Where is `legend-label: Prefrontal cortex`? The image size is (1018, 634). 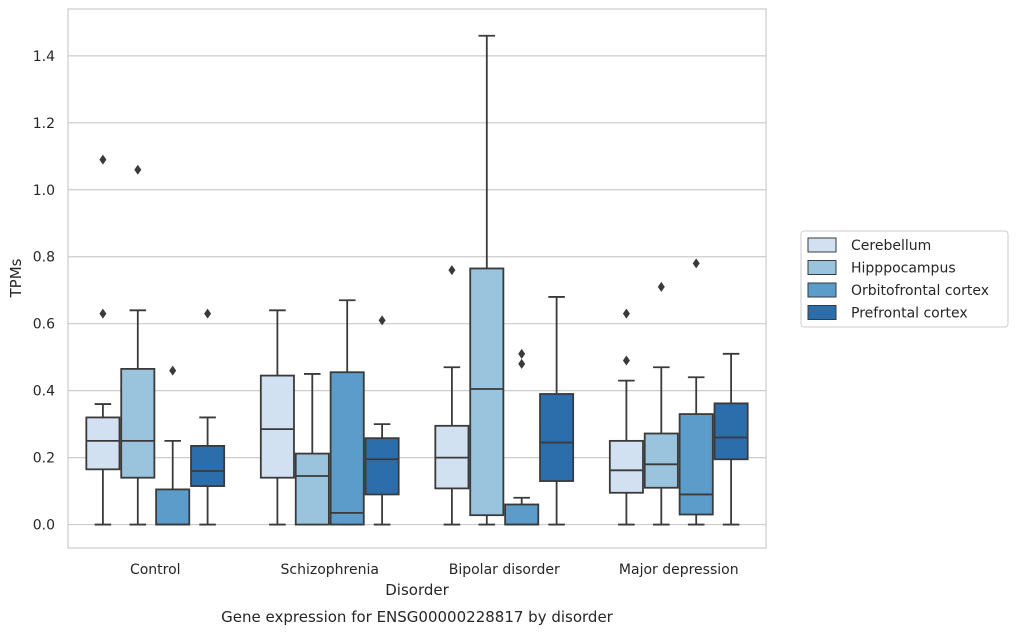 legend-label: Prefrontal cortex is located at coordinates (909, 314).